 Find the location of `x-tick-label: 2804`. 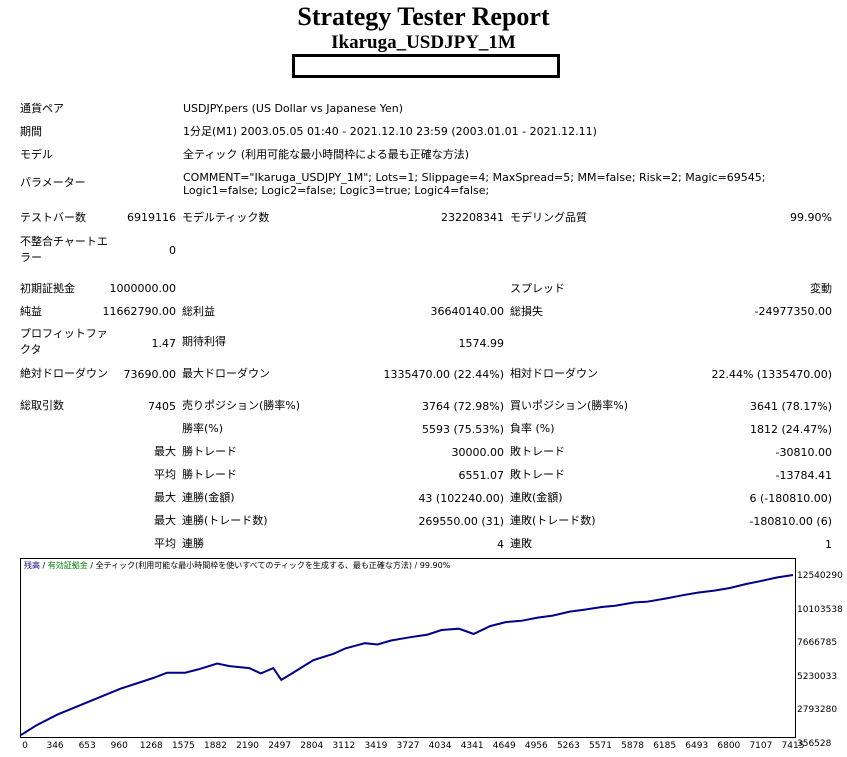

x-tick-label: 2804 is located at coordinates (312, 746).